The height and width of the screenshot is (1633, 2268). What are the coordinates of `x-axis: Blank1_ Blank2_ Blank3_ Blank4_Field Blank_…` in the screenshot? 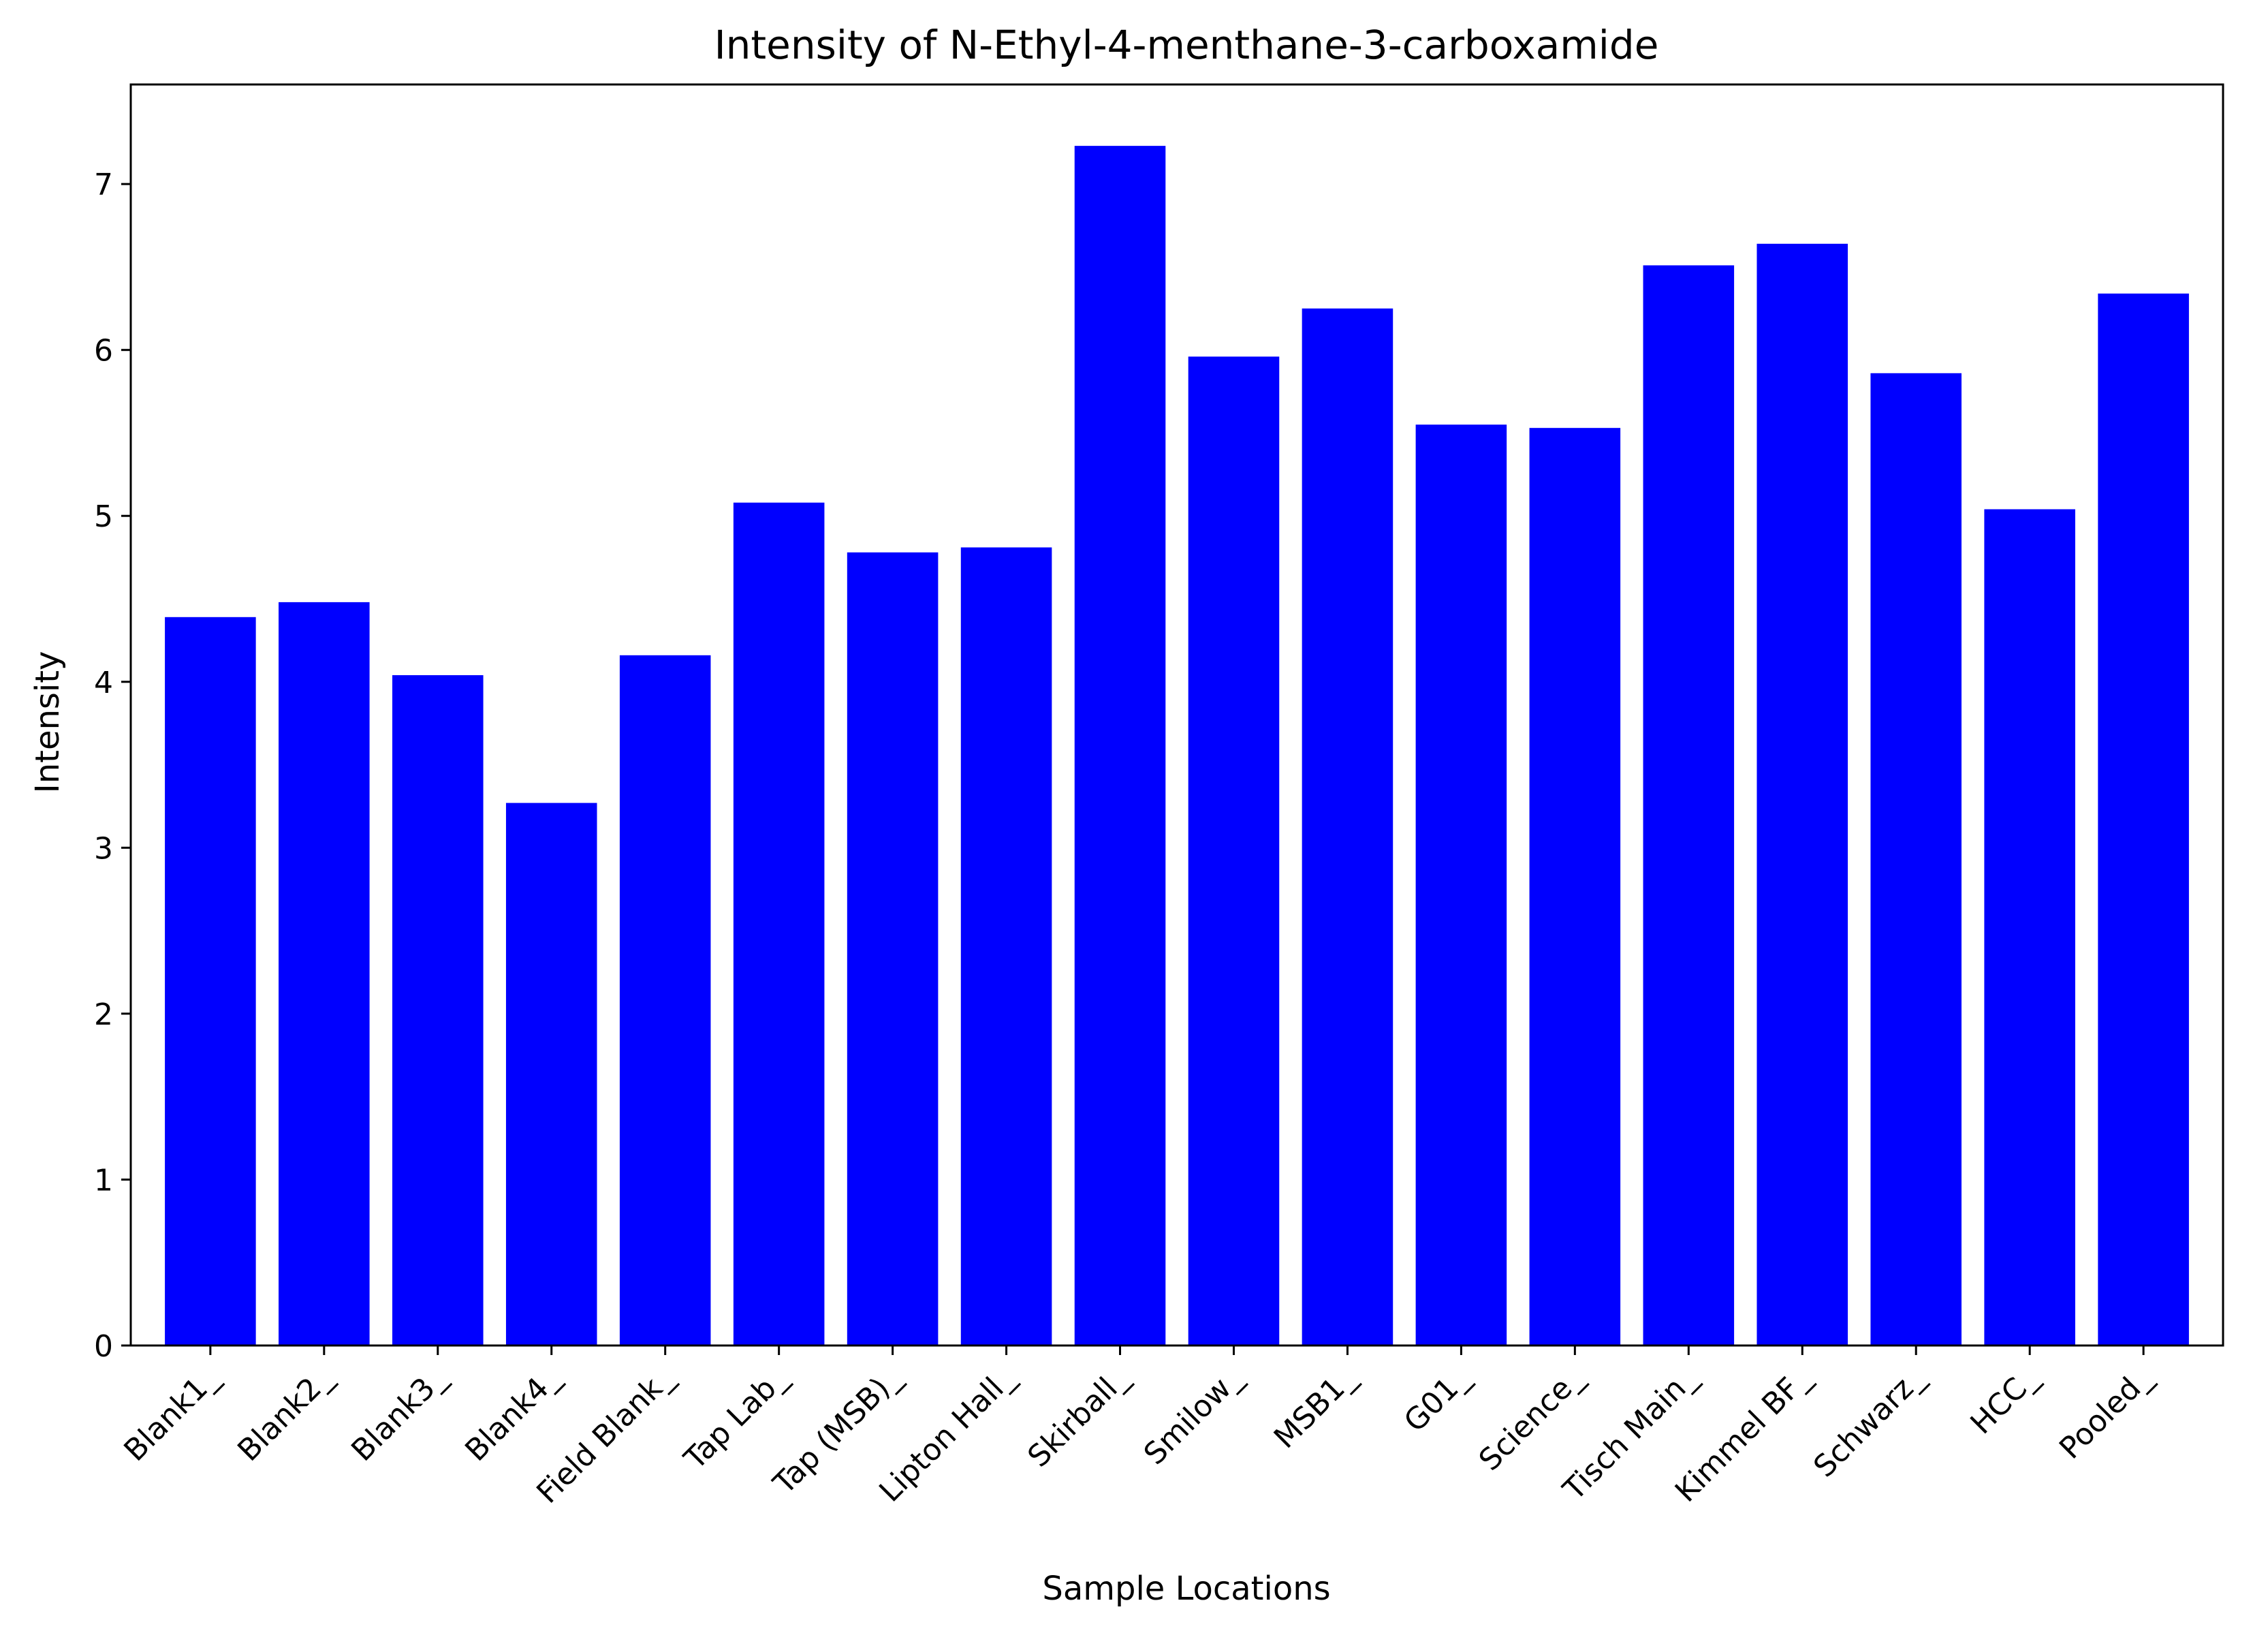 It's located at (1138, 1428).